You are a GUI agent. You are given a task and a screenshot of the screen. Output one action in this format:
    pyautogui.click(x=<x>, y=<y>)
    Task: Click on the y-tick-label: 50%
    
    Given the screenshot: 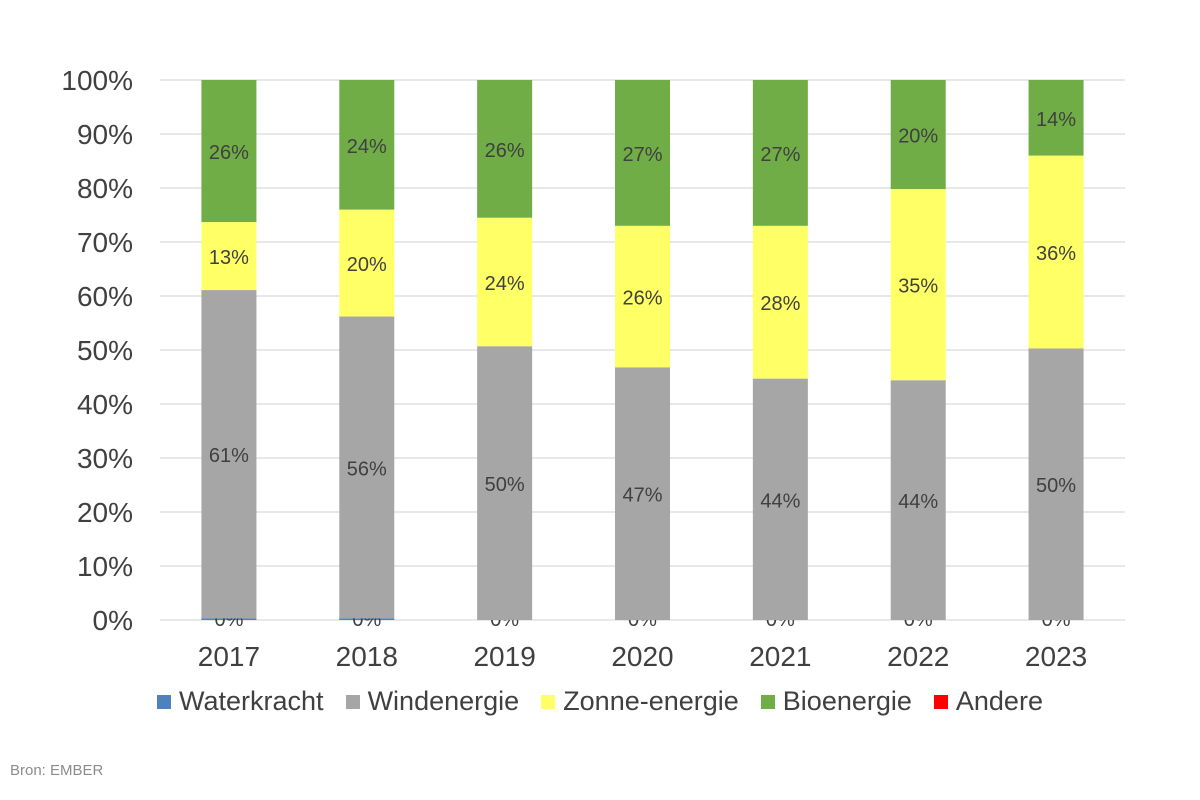 What is the action you would take?
    pyautogui.click(x=105, y=350)
    